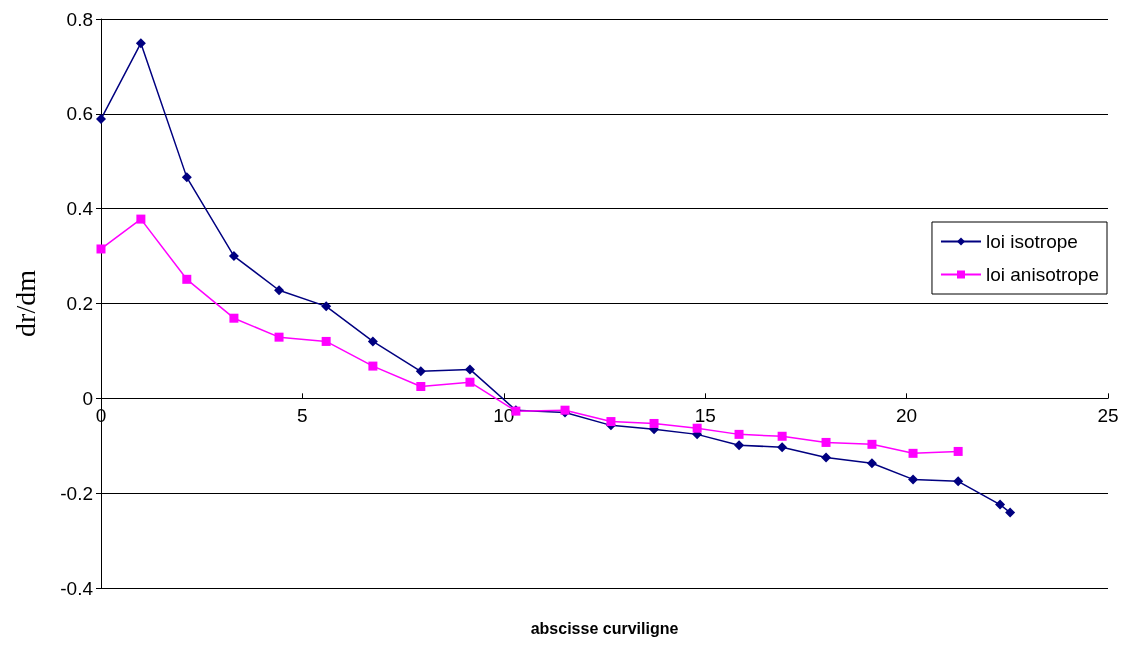 The width and height of the screenshot is (1135, 646). I want to click on x-tick-label: 15, so click(705, 416).